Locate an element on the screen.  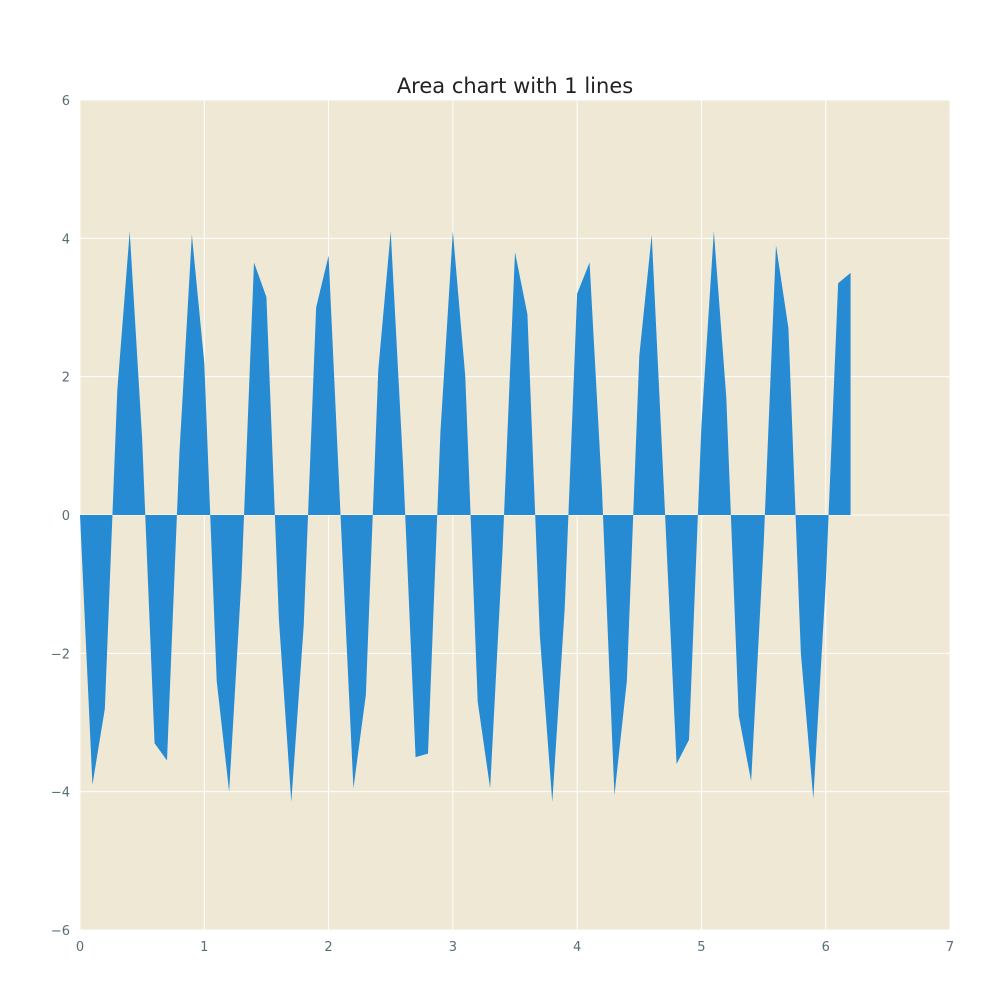
y-tick-label: −6 is located at coordinates (60, 931).